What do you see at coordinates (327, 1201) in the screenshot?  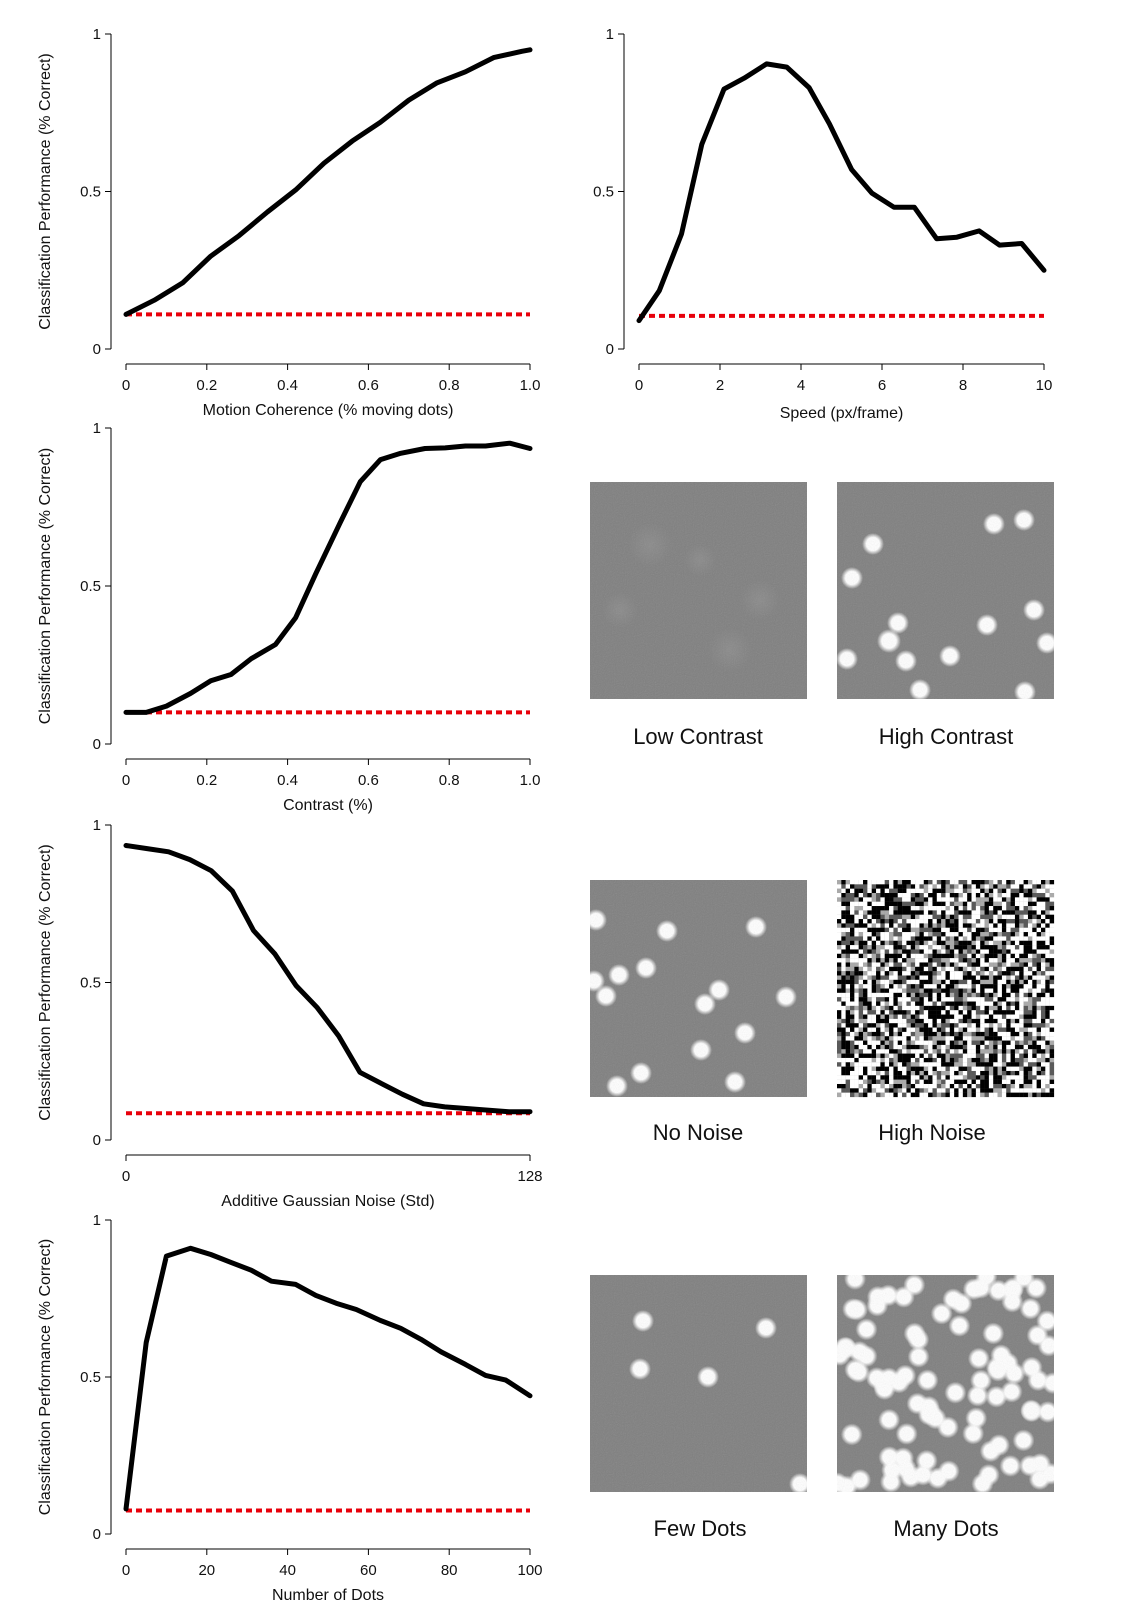 I see `x-axis-label: Additive Gaussian Noise (Std)` at bounding box center [327, 1201].